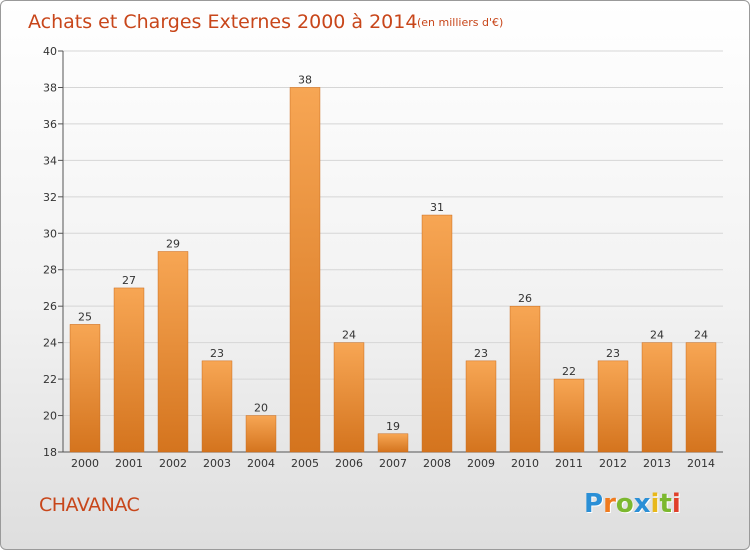 This screenshot has width=750, height=550. Describe the element at coordinates (173, 463) in the screenshot. I see `x-tick-label: 2002` at that location.